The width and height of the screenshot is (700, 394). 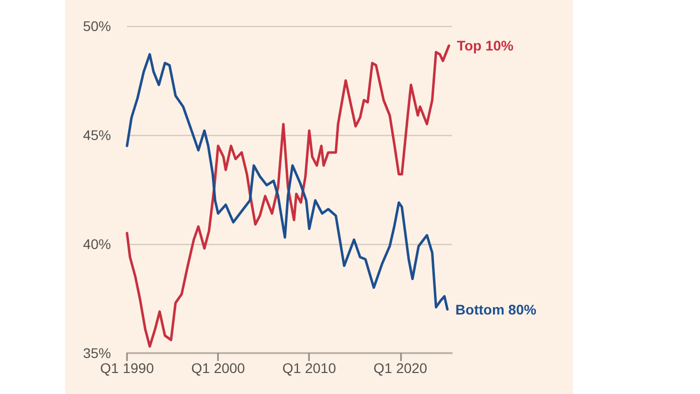 I want to click on series-label: Top 10%, so click(x=485, y=46).